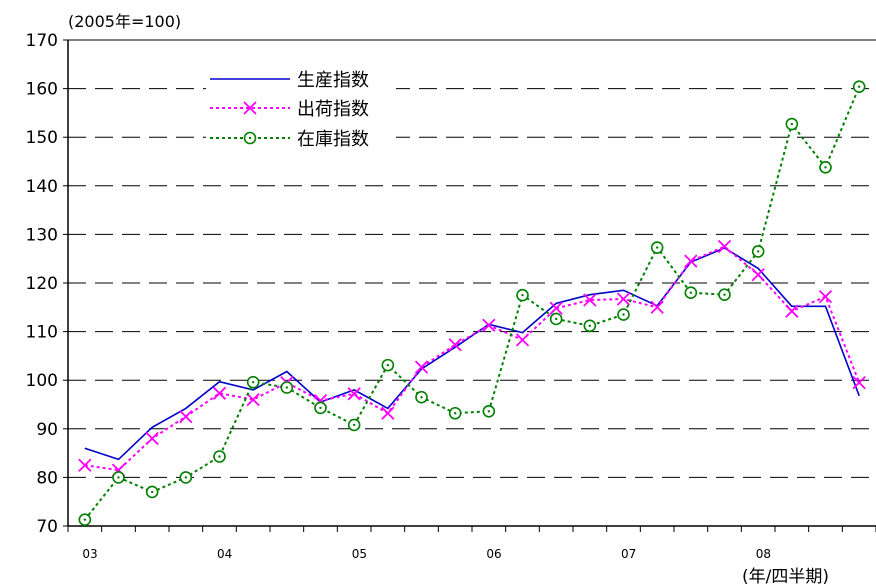 The height and width of the screenshot is (587, 876). What do you see at coordinates (250, 108) in the screenshot?
I see `legend-marker` at bounding box center [250, 108].